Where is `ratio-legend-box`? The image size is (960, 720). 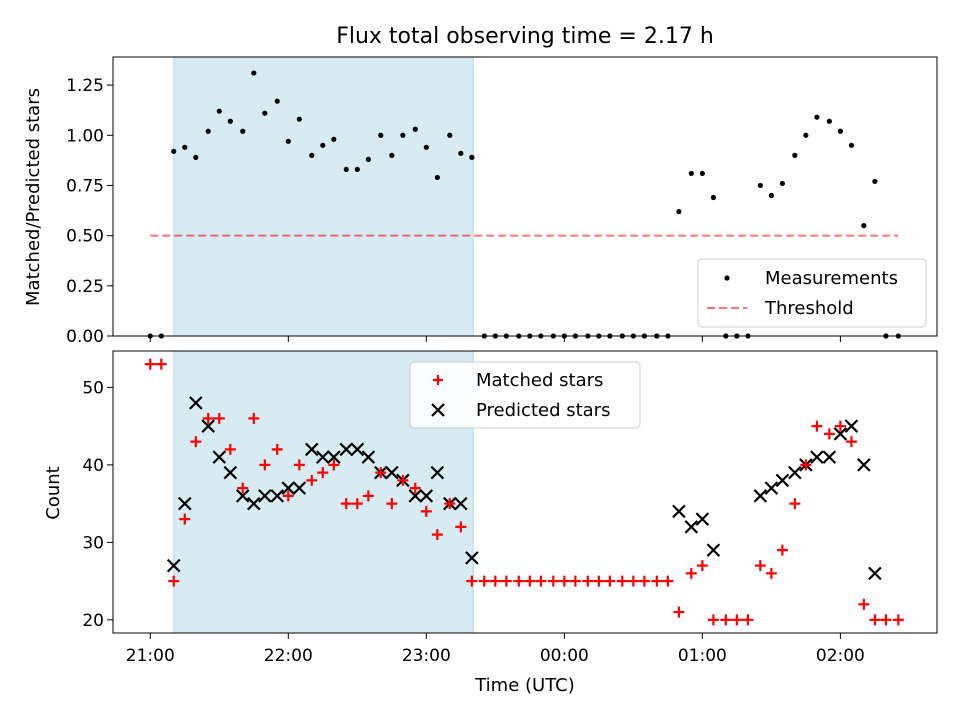 ratio-legend-box is located at coordinates (812, 293).